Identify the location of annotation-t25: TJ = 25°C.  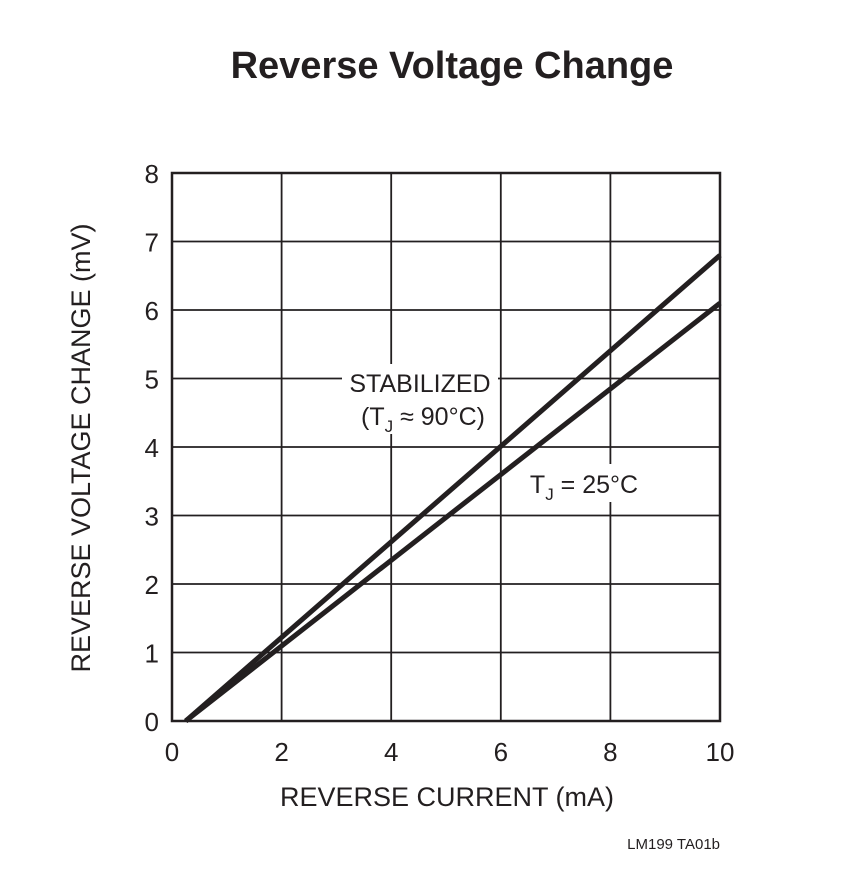
(584, 484).